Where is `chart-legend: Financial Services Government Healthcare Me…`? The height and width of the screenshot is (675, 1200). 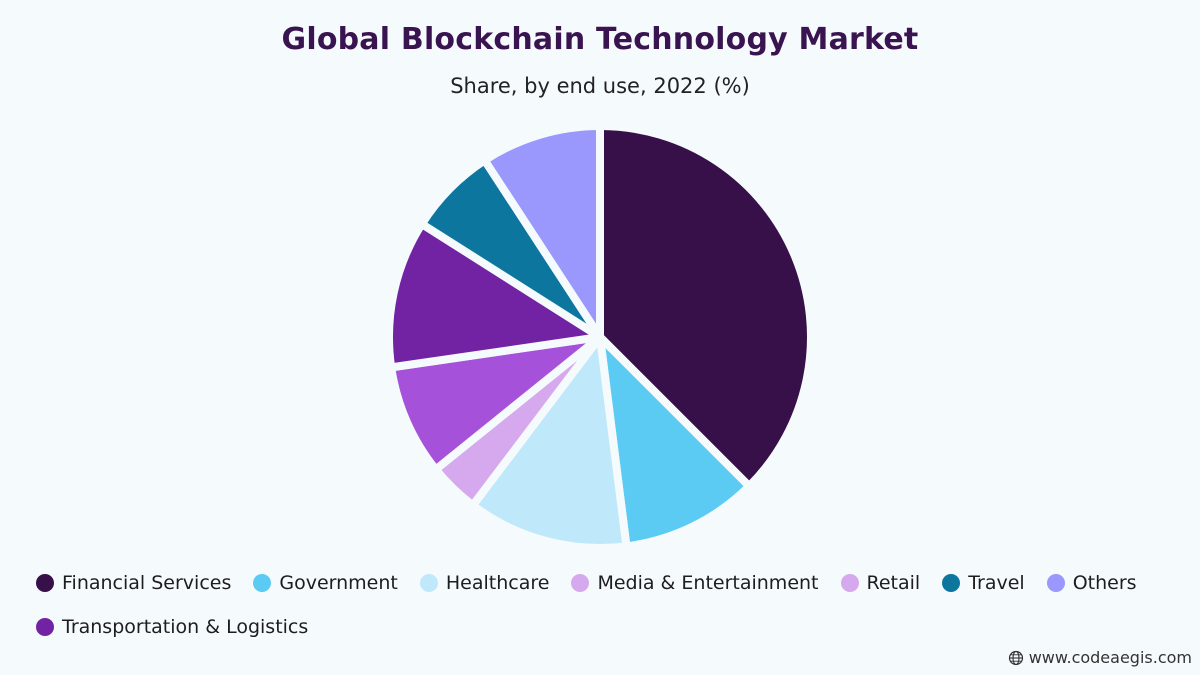 chart-legend: Financial Services Government Healthcare Me… is located at coordinates (606, 605).